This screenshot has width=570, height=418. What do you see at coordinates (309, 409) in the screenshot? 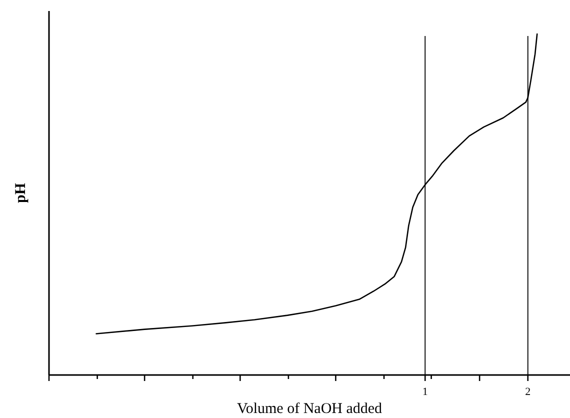
I see `x-axis-title: Volume of NaOH added` at bounding box center [309, 409].